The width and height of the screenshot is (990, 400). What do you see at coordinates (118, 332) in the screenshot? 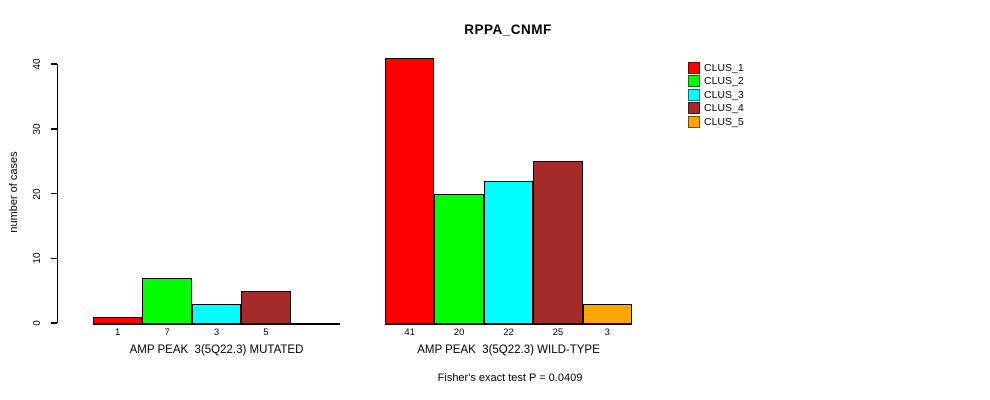
I see `bar-value-label: 1` at bounding box center [118, 332].